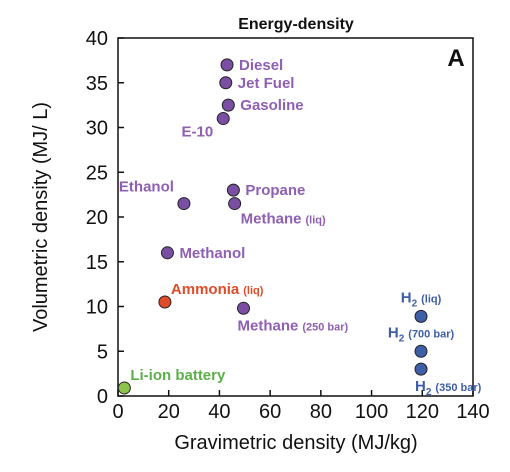  Describe the element at coordinates (244, 308) in the screenshot. I see `point-methane-250-bar` at that location.